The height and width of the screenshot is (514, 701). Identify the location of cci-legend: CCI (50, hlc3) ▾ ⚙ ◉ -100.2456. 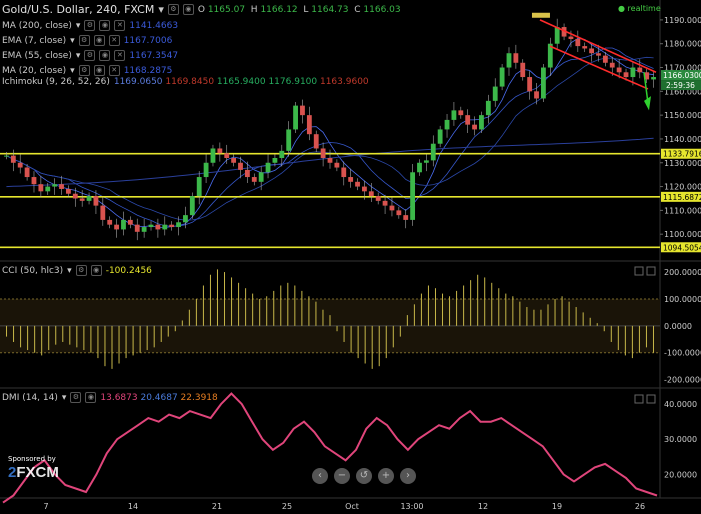
(77, 270).